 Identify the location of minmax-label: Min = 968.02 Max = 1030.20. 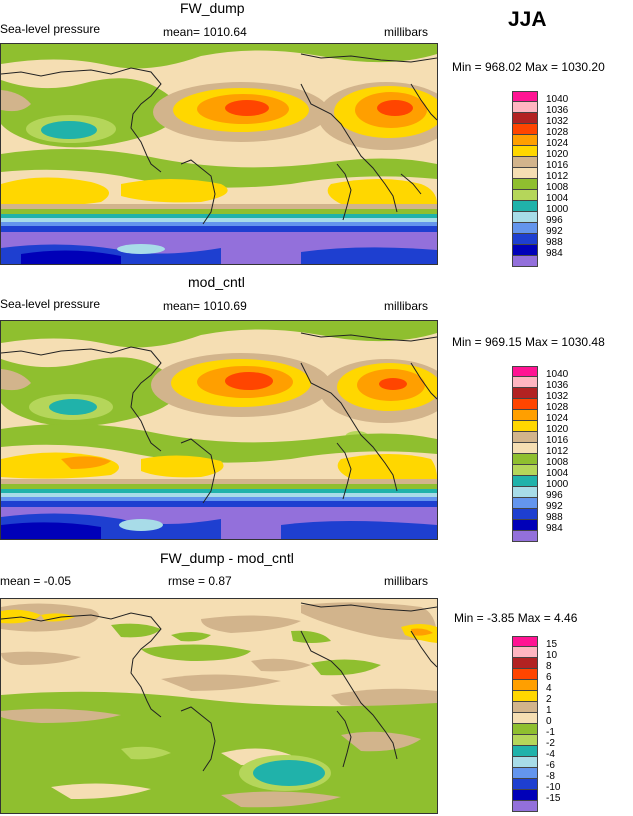
(528, 67).